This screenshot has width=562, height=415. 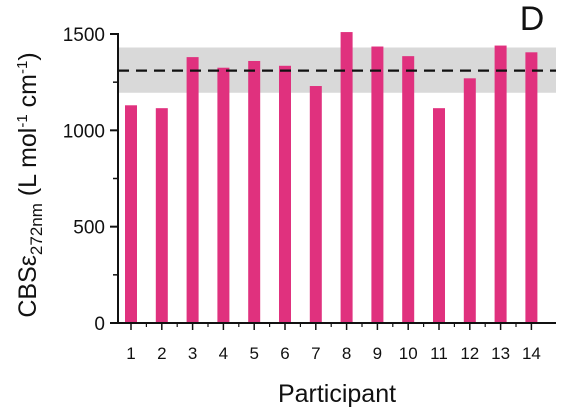 I want to click on x-tick-label-7: 7, so click(x=315, y=353).